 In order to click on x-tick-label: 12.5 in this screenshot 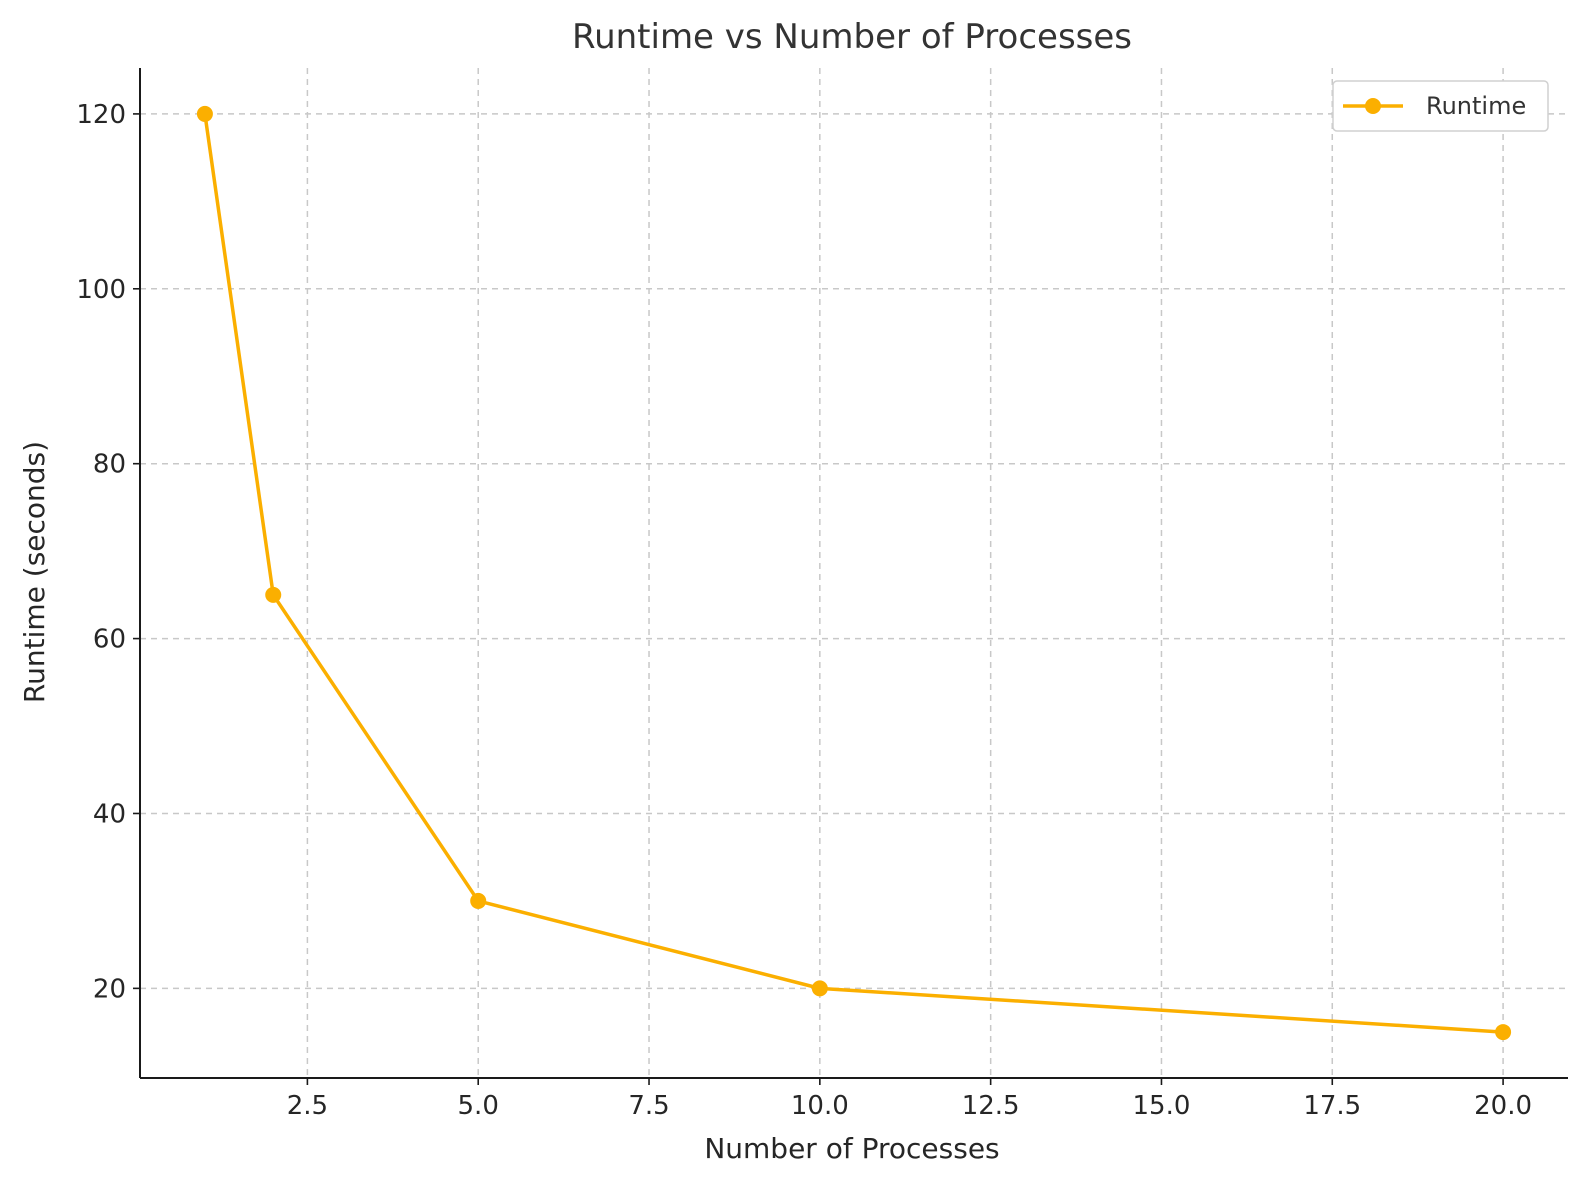, I will do `click(991, 1106)`.